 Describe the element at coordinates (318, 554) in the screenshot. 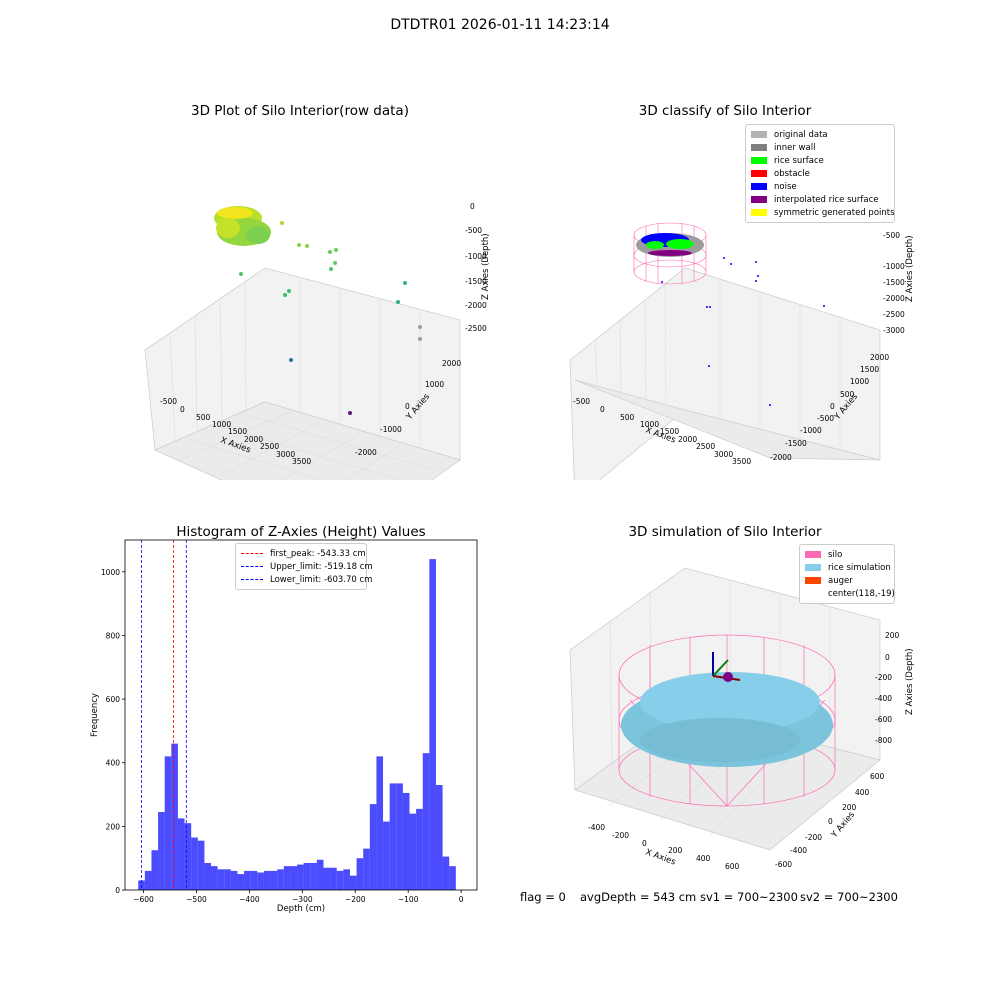

I see `legend-label: first_peak: -543.33 cm` at that location.